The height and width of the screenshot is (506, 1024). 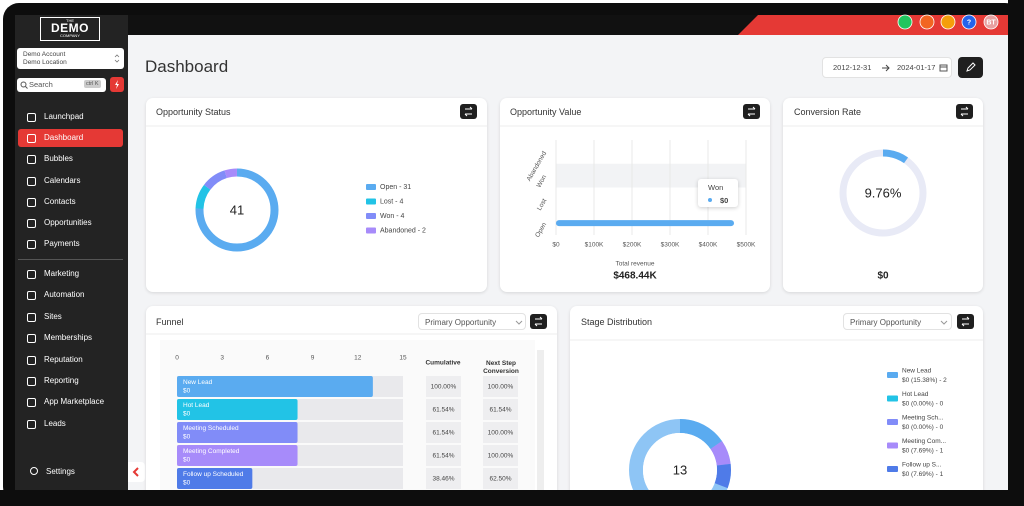 What do you see at coordinates (70, 159) in the screenshot?
I see `nav-item: Bubbles` at bounding box center [70, 159].